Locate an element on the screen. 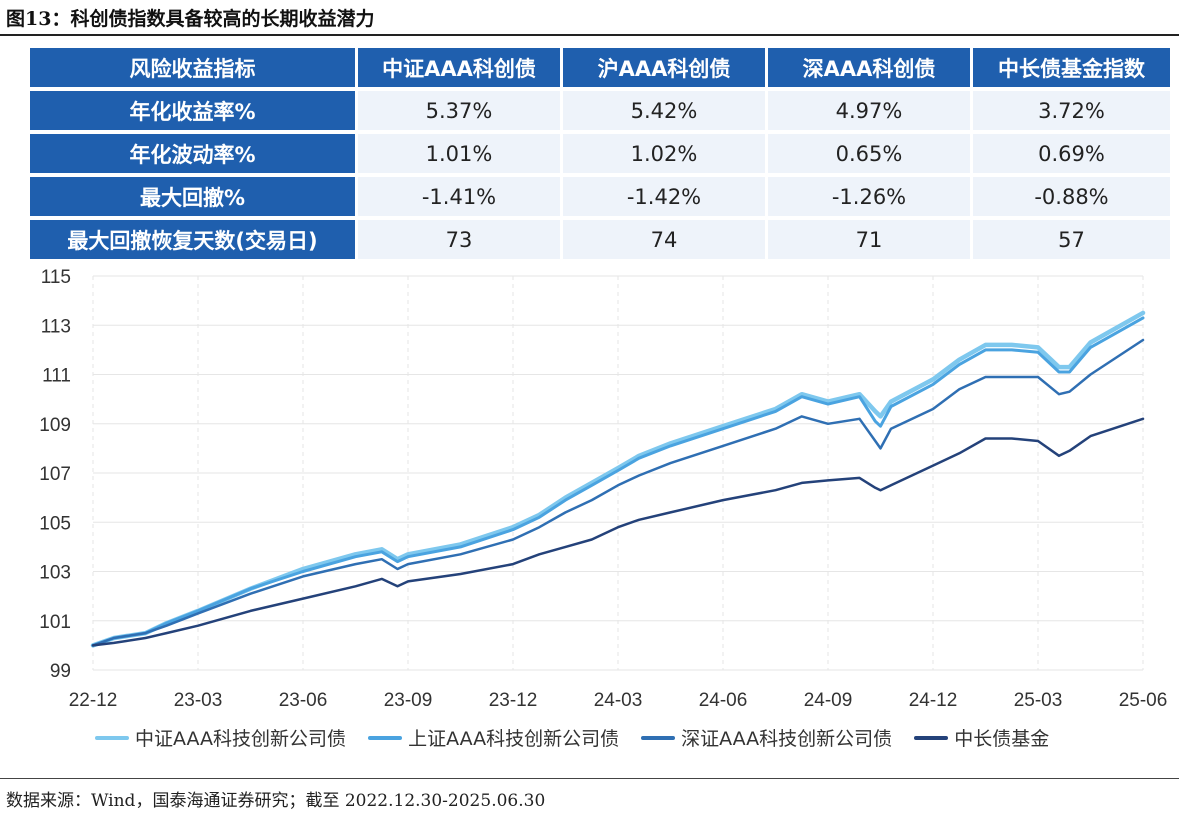 The image size is (1179, 817). x-tick-label: 23-06 is located at coordinates (303, 700).